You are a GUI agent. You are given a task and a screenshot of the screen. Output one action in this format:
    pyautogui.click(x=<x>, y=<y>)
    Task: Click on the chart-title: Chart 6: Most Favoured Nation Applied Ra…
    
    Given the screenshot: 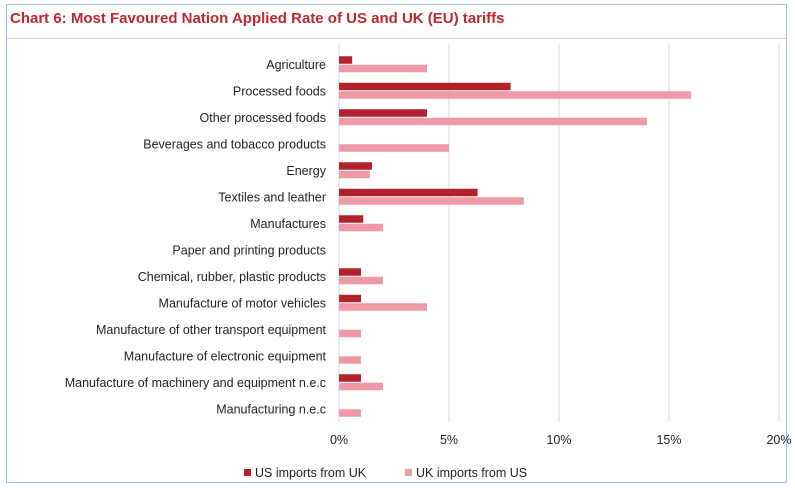 What is the action you would take?
    pyautogui.click(x=257, y=18)
    